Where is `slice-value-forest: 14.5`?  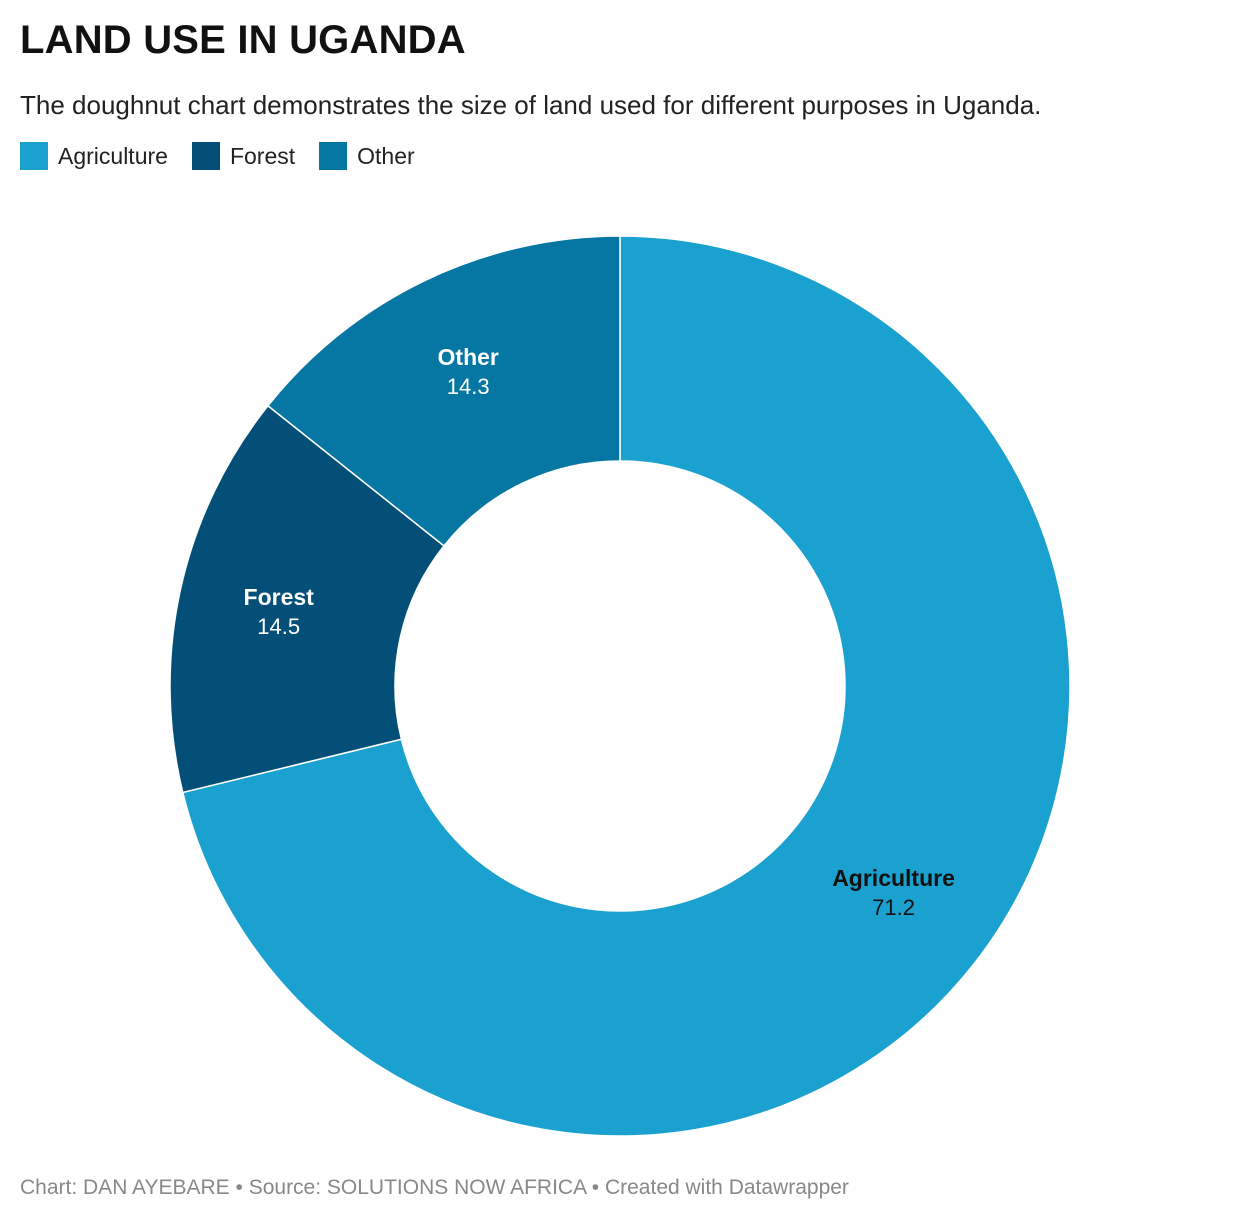 slice-value-forest: 14.5 is located at coordinates (278, 626).